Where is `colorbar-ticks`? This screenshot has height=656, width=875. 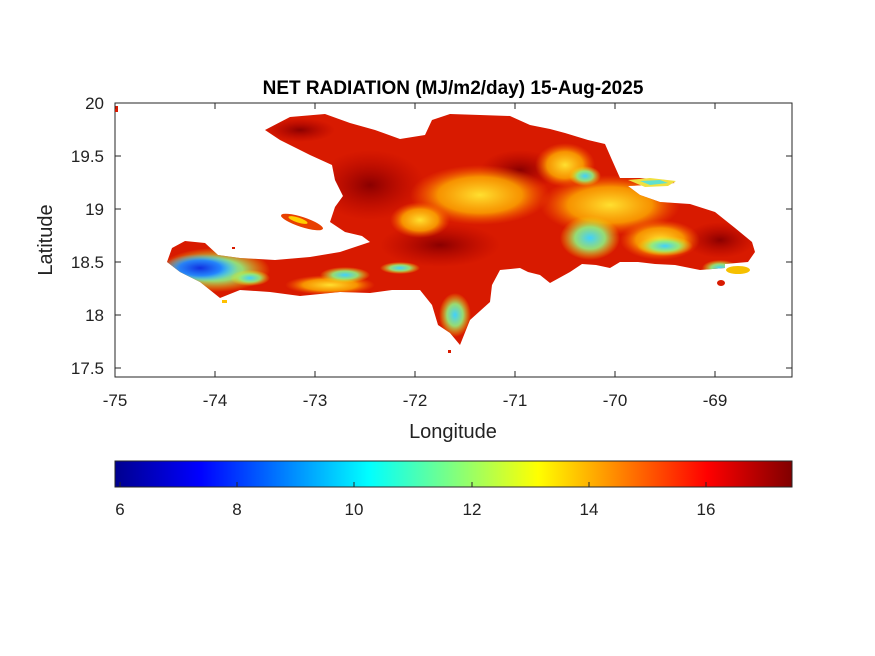
colorbar-ticks is located at coordinates (413, 484).